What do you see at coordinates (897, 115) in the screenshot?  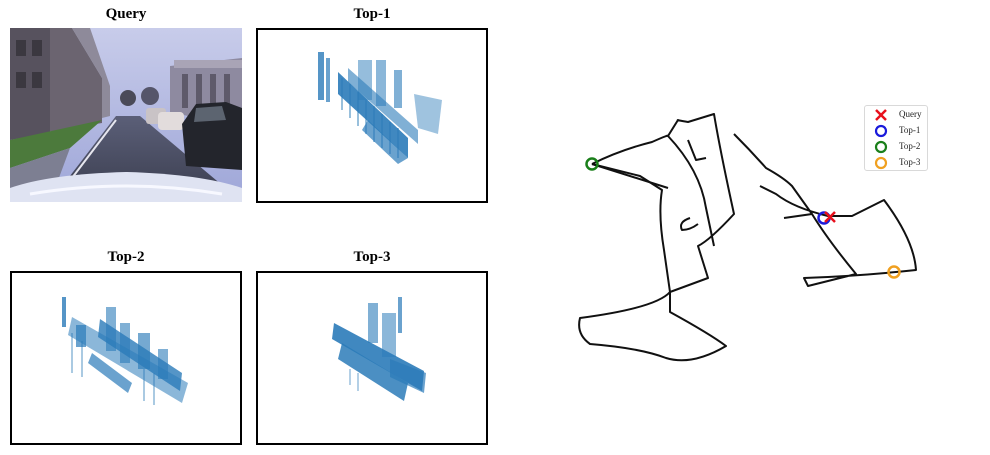 I see `legend-item-query: Query` at bounding box center [897, 115].